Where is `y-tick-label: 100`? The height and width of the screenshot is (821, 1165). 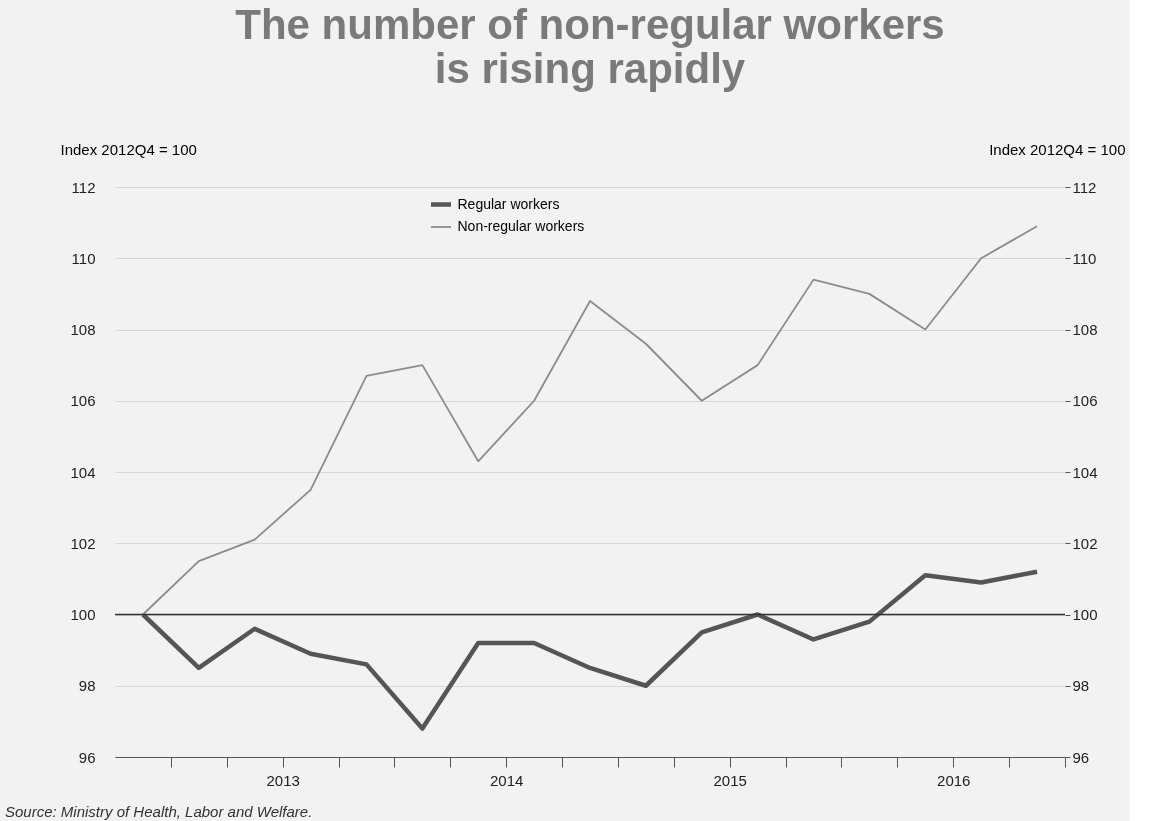
y-tick-label: 100 is located at coordinates (83, 614).